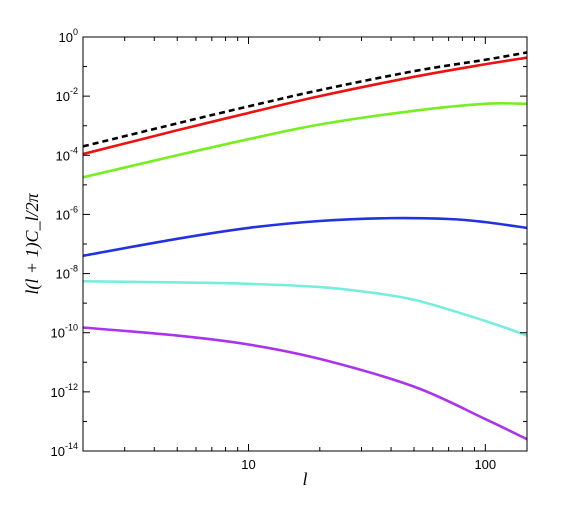  I want to click on x-tick-label: 10, so click(248, 464).